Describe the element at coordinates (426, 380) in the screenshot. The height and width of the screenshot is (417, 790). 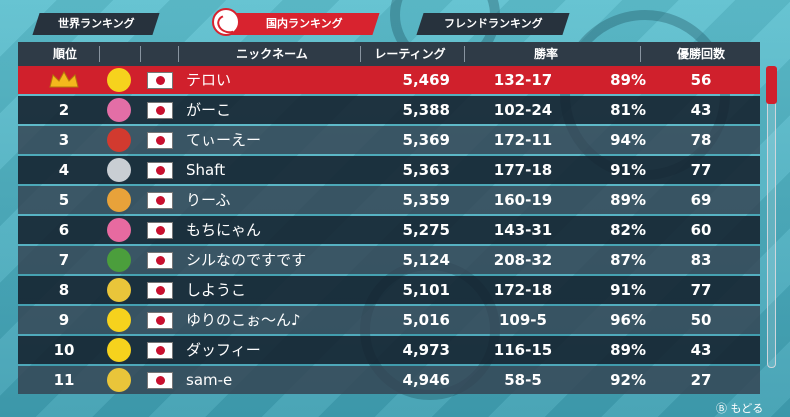
I see `rating-value: 4,946` at that location.